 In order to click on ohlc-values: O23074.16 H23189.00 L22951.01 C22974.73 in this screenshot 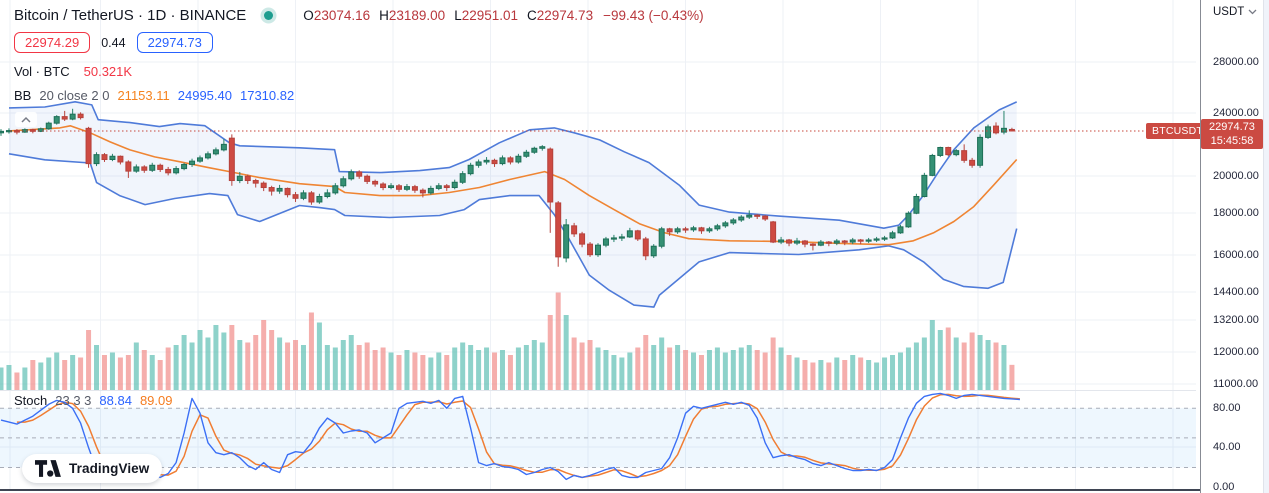, I will do `click(448, 15)`.